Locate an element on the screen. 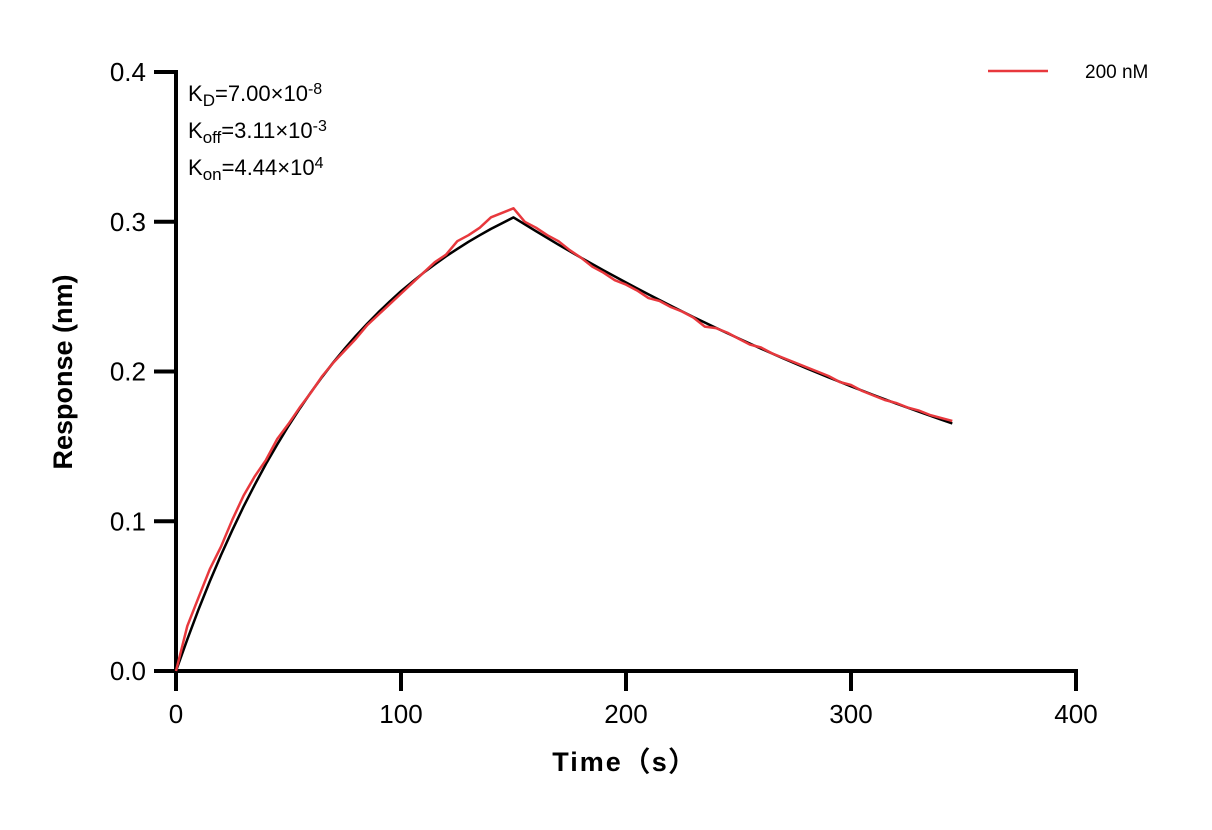 The image size is (1212, 830). x-tick-label: 200 is located at coordinates (625, 714).